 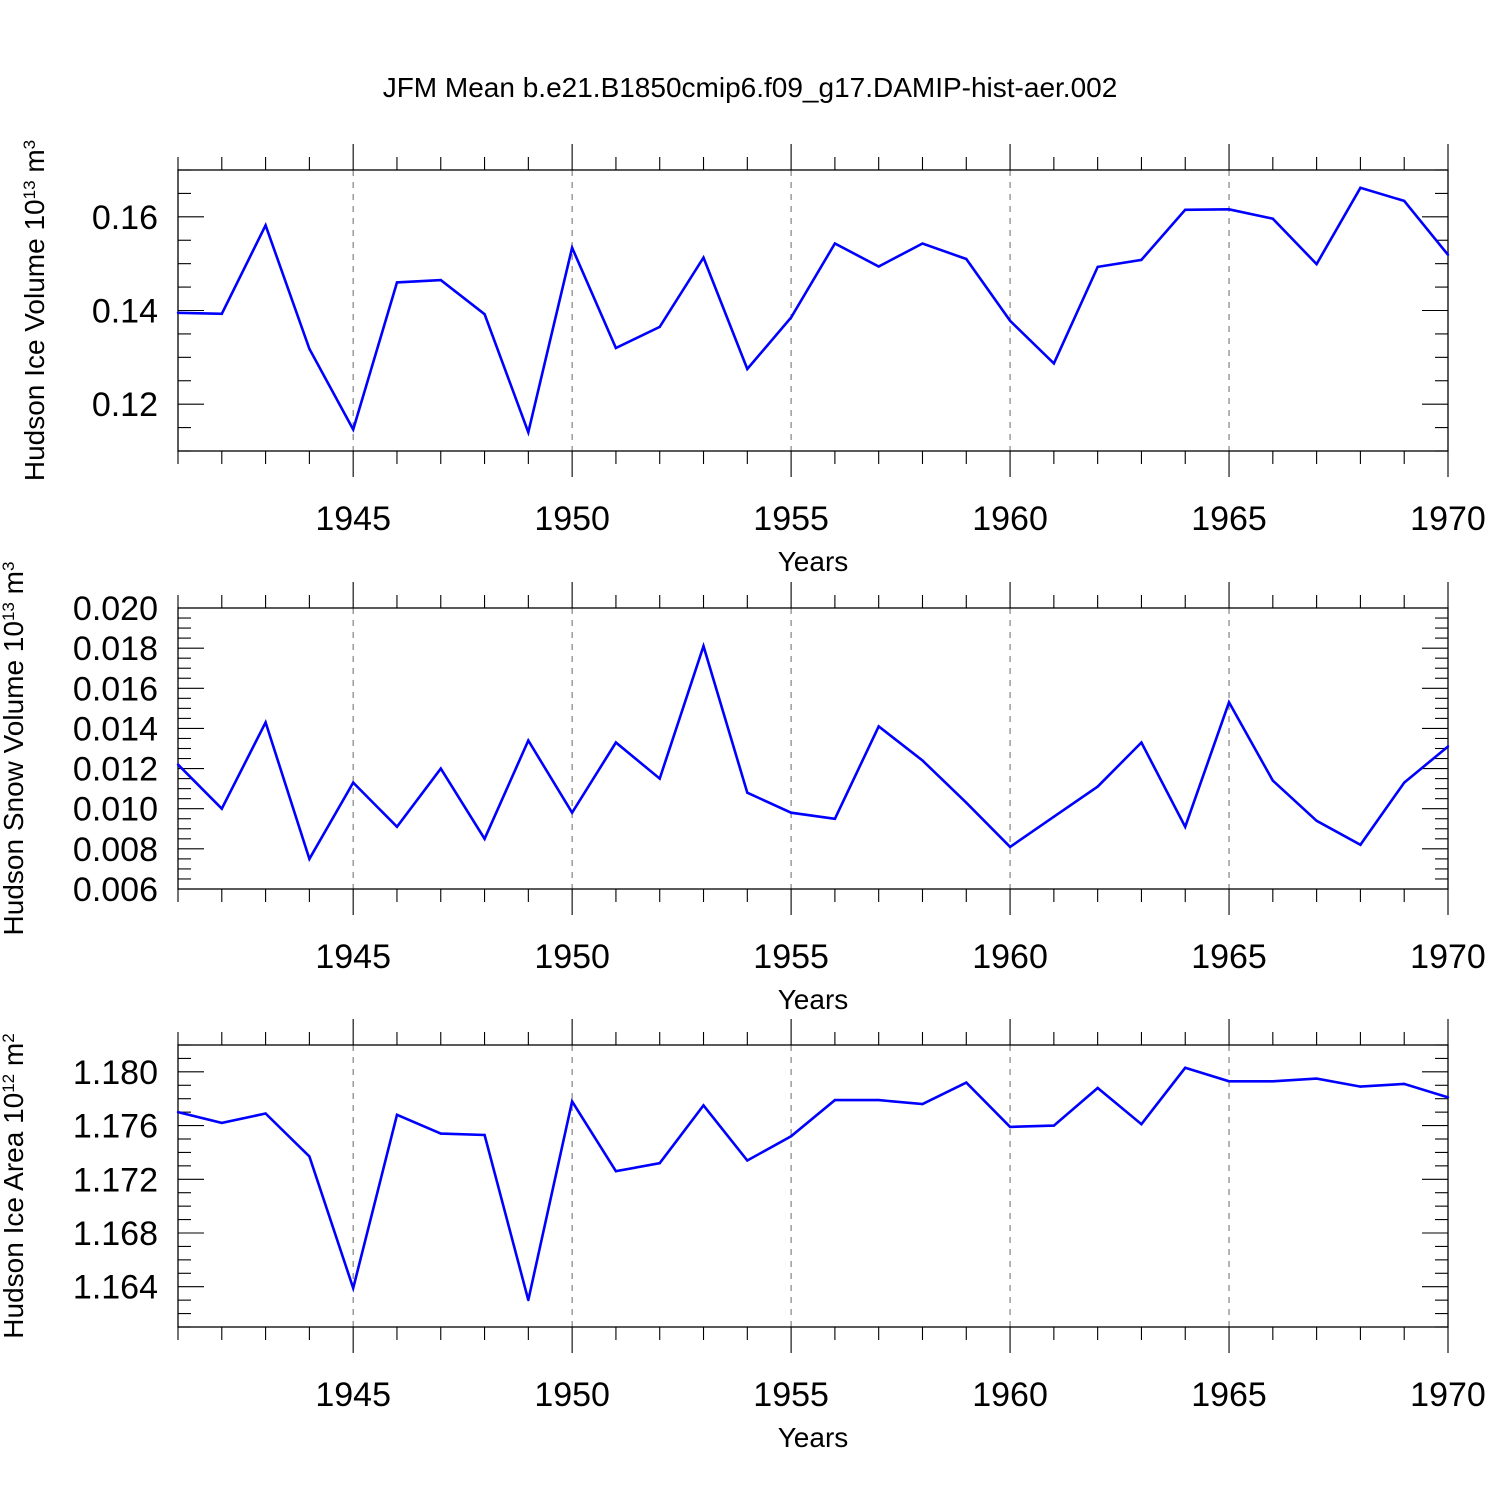 I want to click on x-tick-label: 1945, so click(x=353, y=1395).